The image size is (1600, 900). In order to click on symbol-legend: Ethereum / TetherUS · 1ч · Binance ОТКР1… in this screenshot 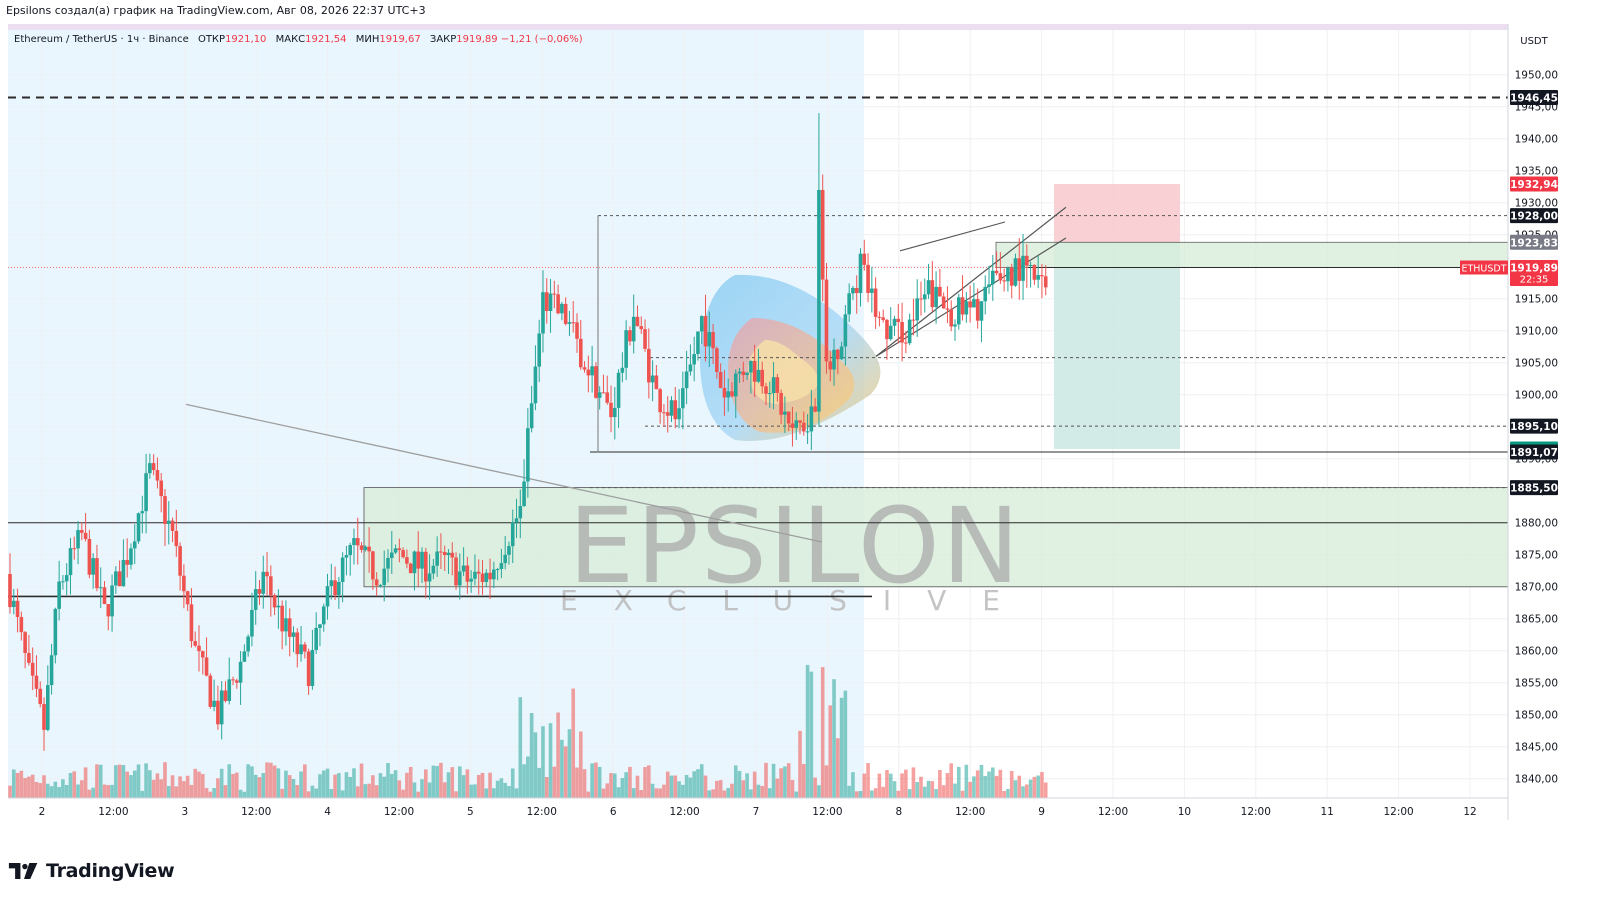, I will do `click(298, 39)`.